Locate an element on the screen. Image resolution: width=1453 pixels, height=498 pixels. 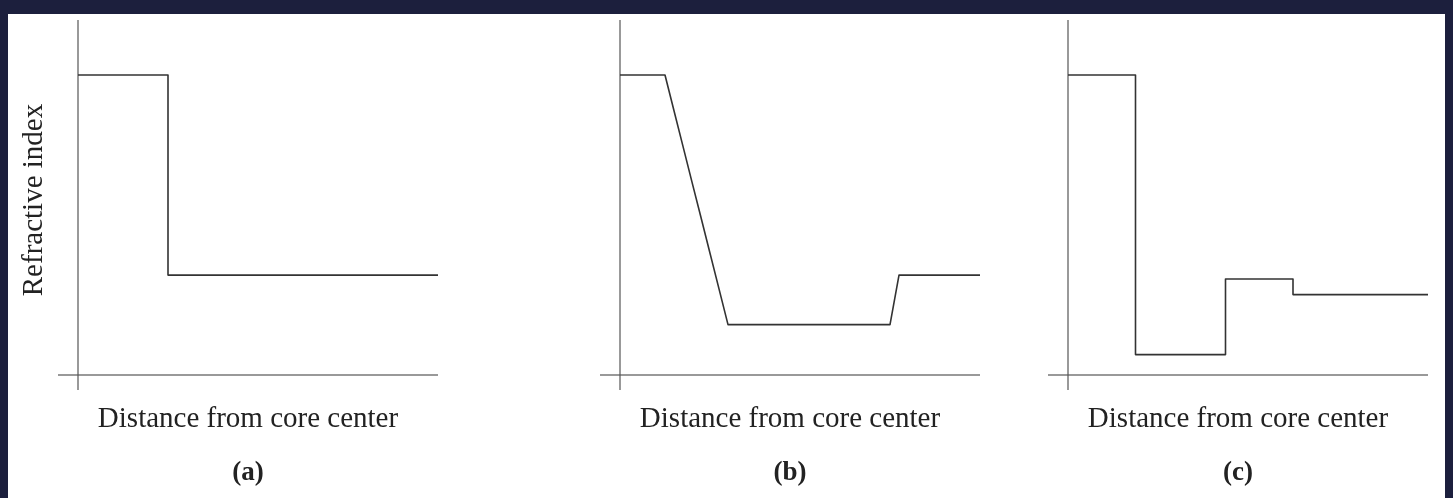
text: (c) is located at coordinates (1238, 471).